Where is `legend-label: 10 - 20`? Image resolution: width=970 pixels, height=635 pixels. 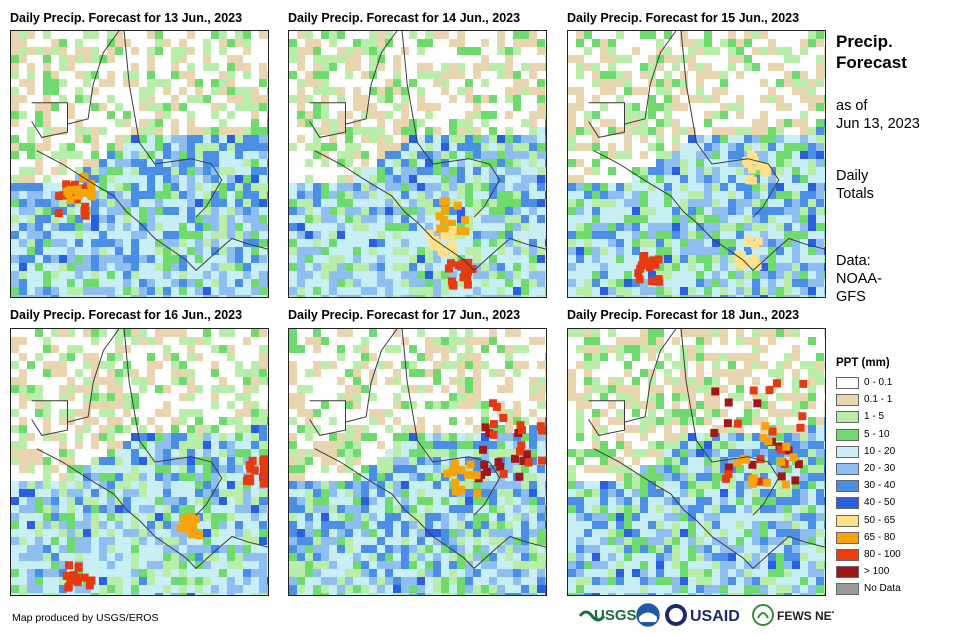 legend-label: 10 - 20 is located at coordinates (880, 451).